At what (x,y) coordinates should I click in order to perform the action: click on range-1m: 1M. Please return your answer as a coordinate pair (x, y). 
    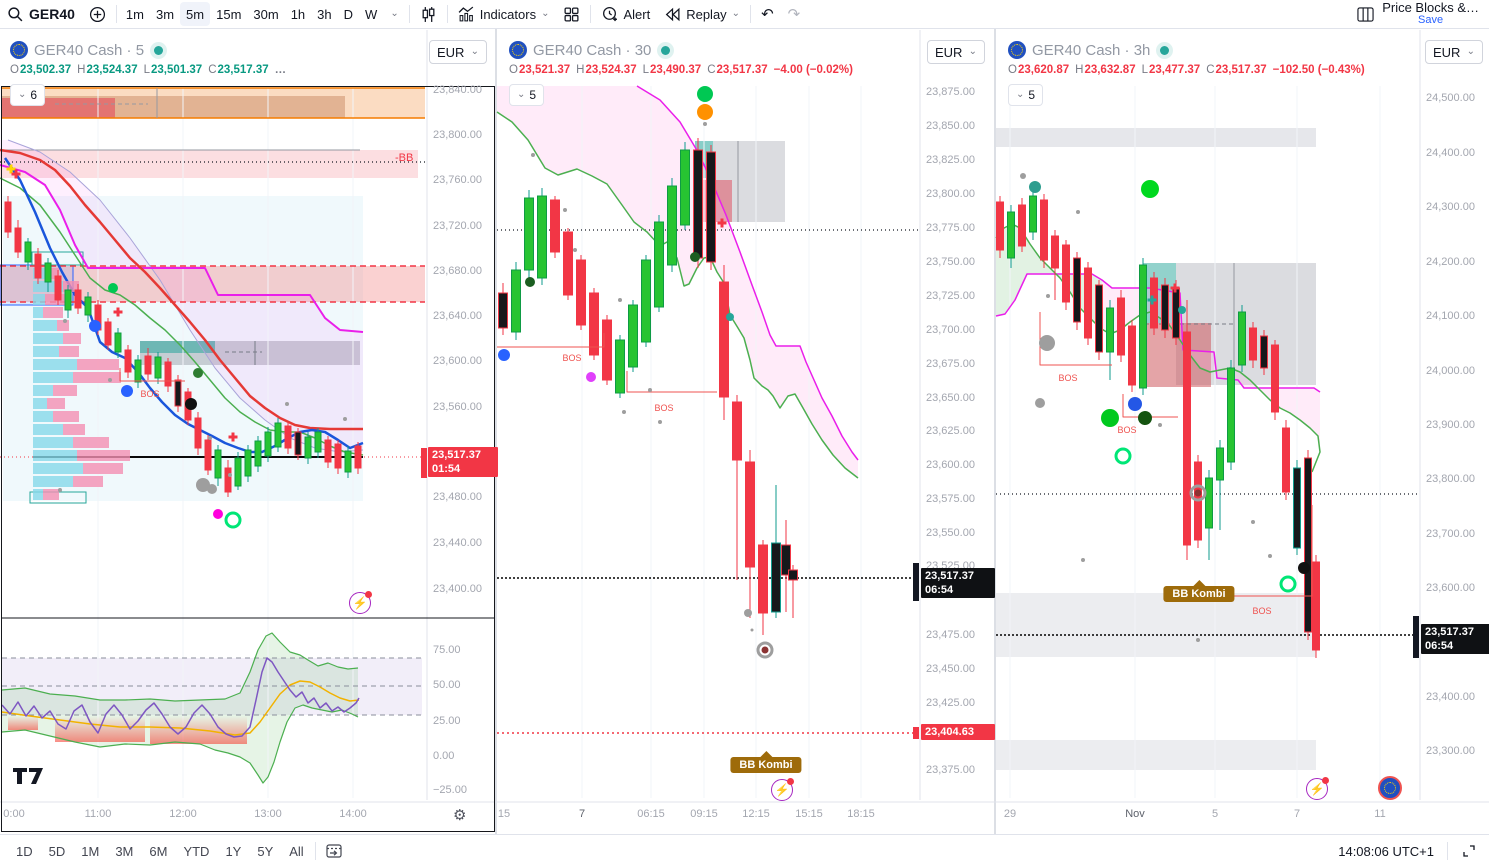
    Looking at the image, I should click on (90, 851).